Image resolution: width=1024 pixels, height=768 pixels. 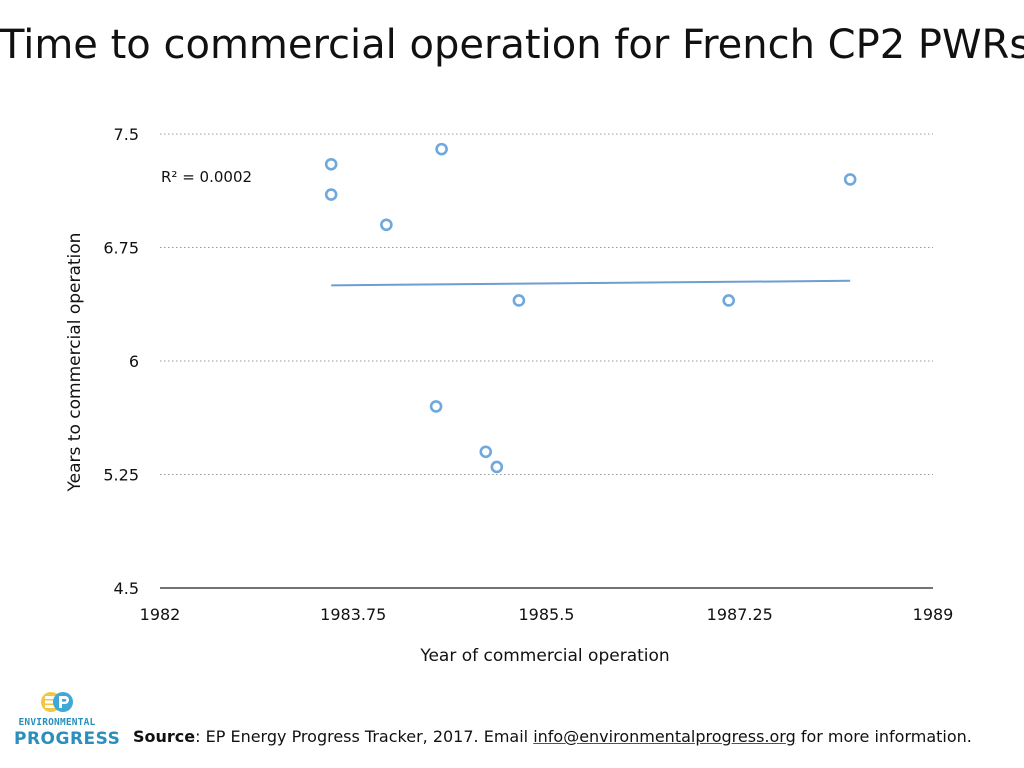 I want to click on y-tick-label: 5.25, so click(x=121, y=475).